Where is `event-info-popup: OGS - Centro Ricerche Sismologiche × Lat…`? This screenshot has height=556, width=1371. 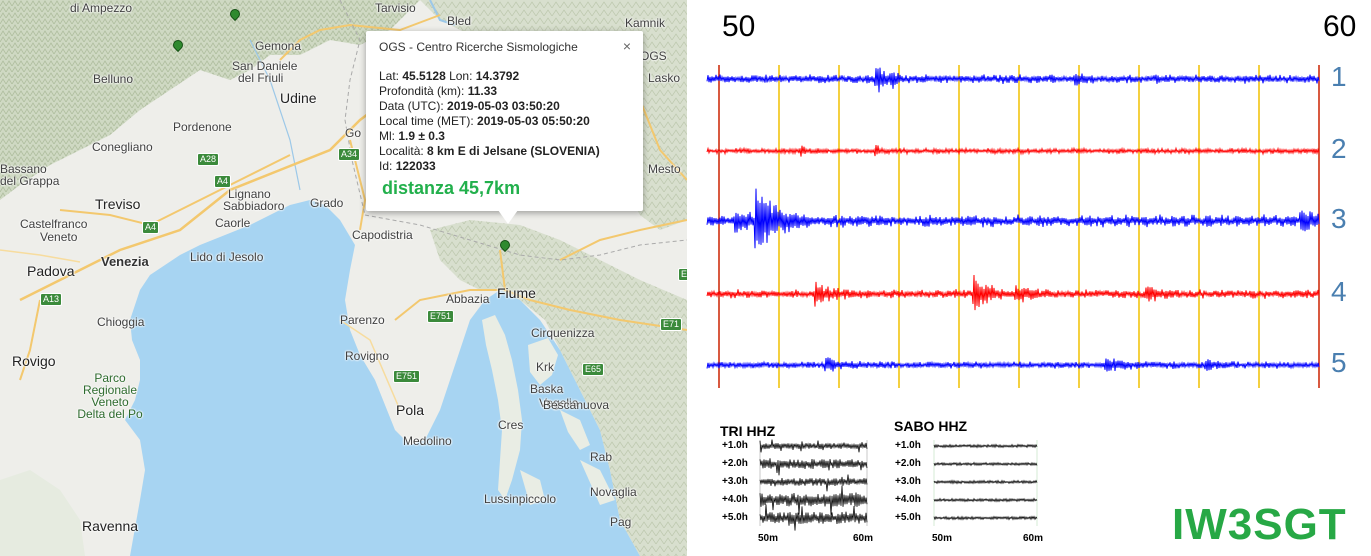 event-info-popup: OGS - Centro Ricerche Sismologiche × Lat… is located at coordinates (504, 121).